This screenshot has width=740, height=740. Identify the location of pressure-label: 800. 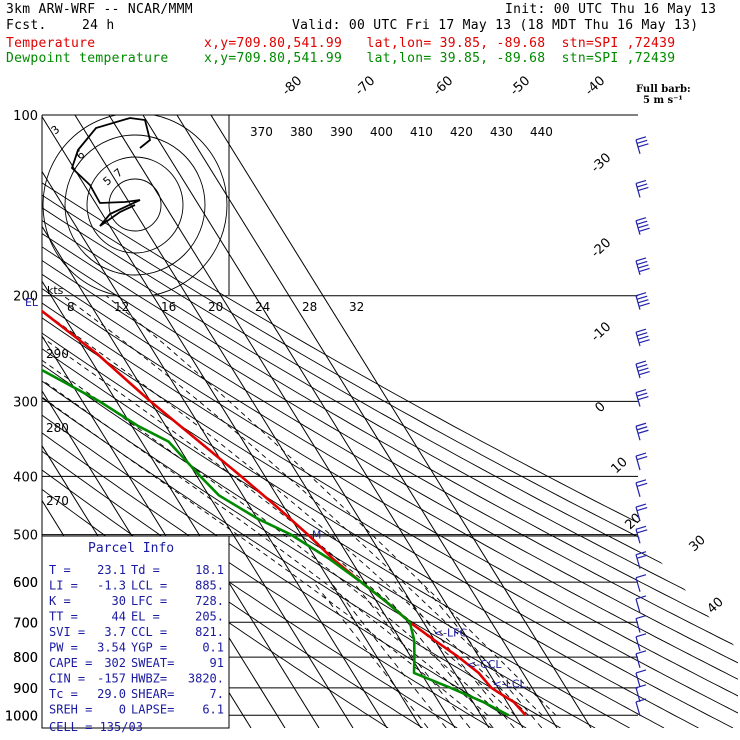
(25, 658).